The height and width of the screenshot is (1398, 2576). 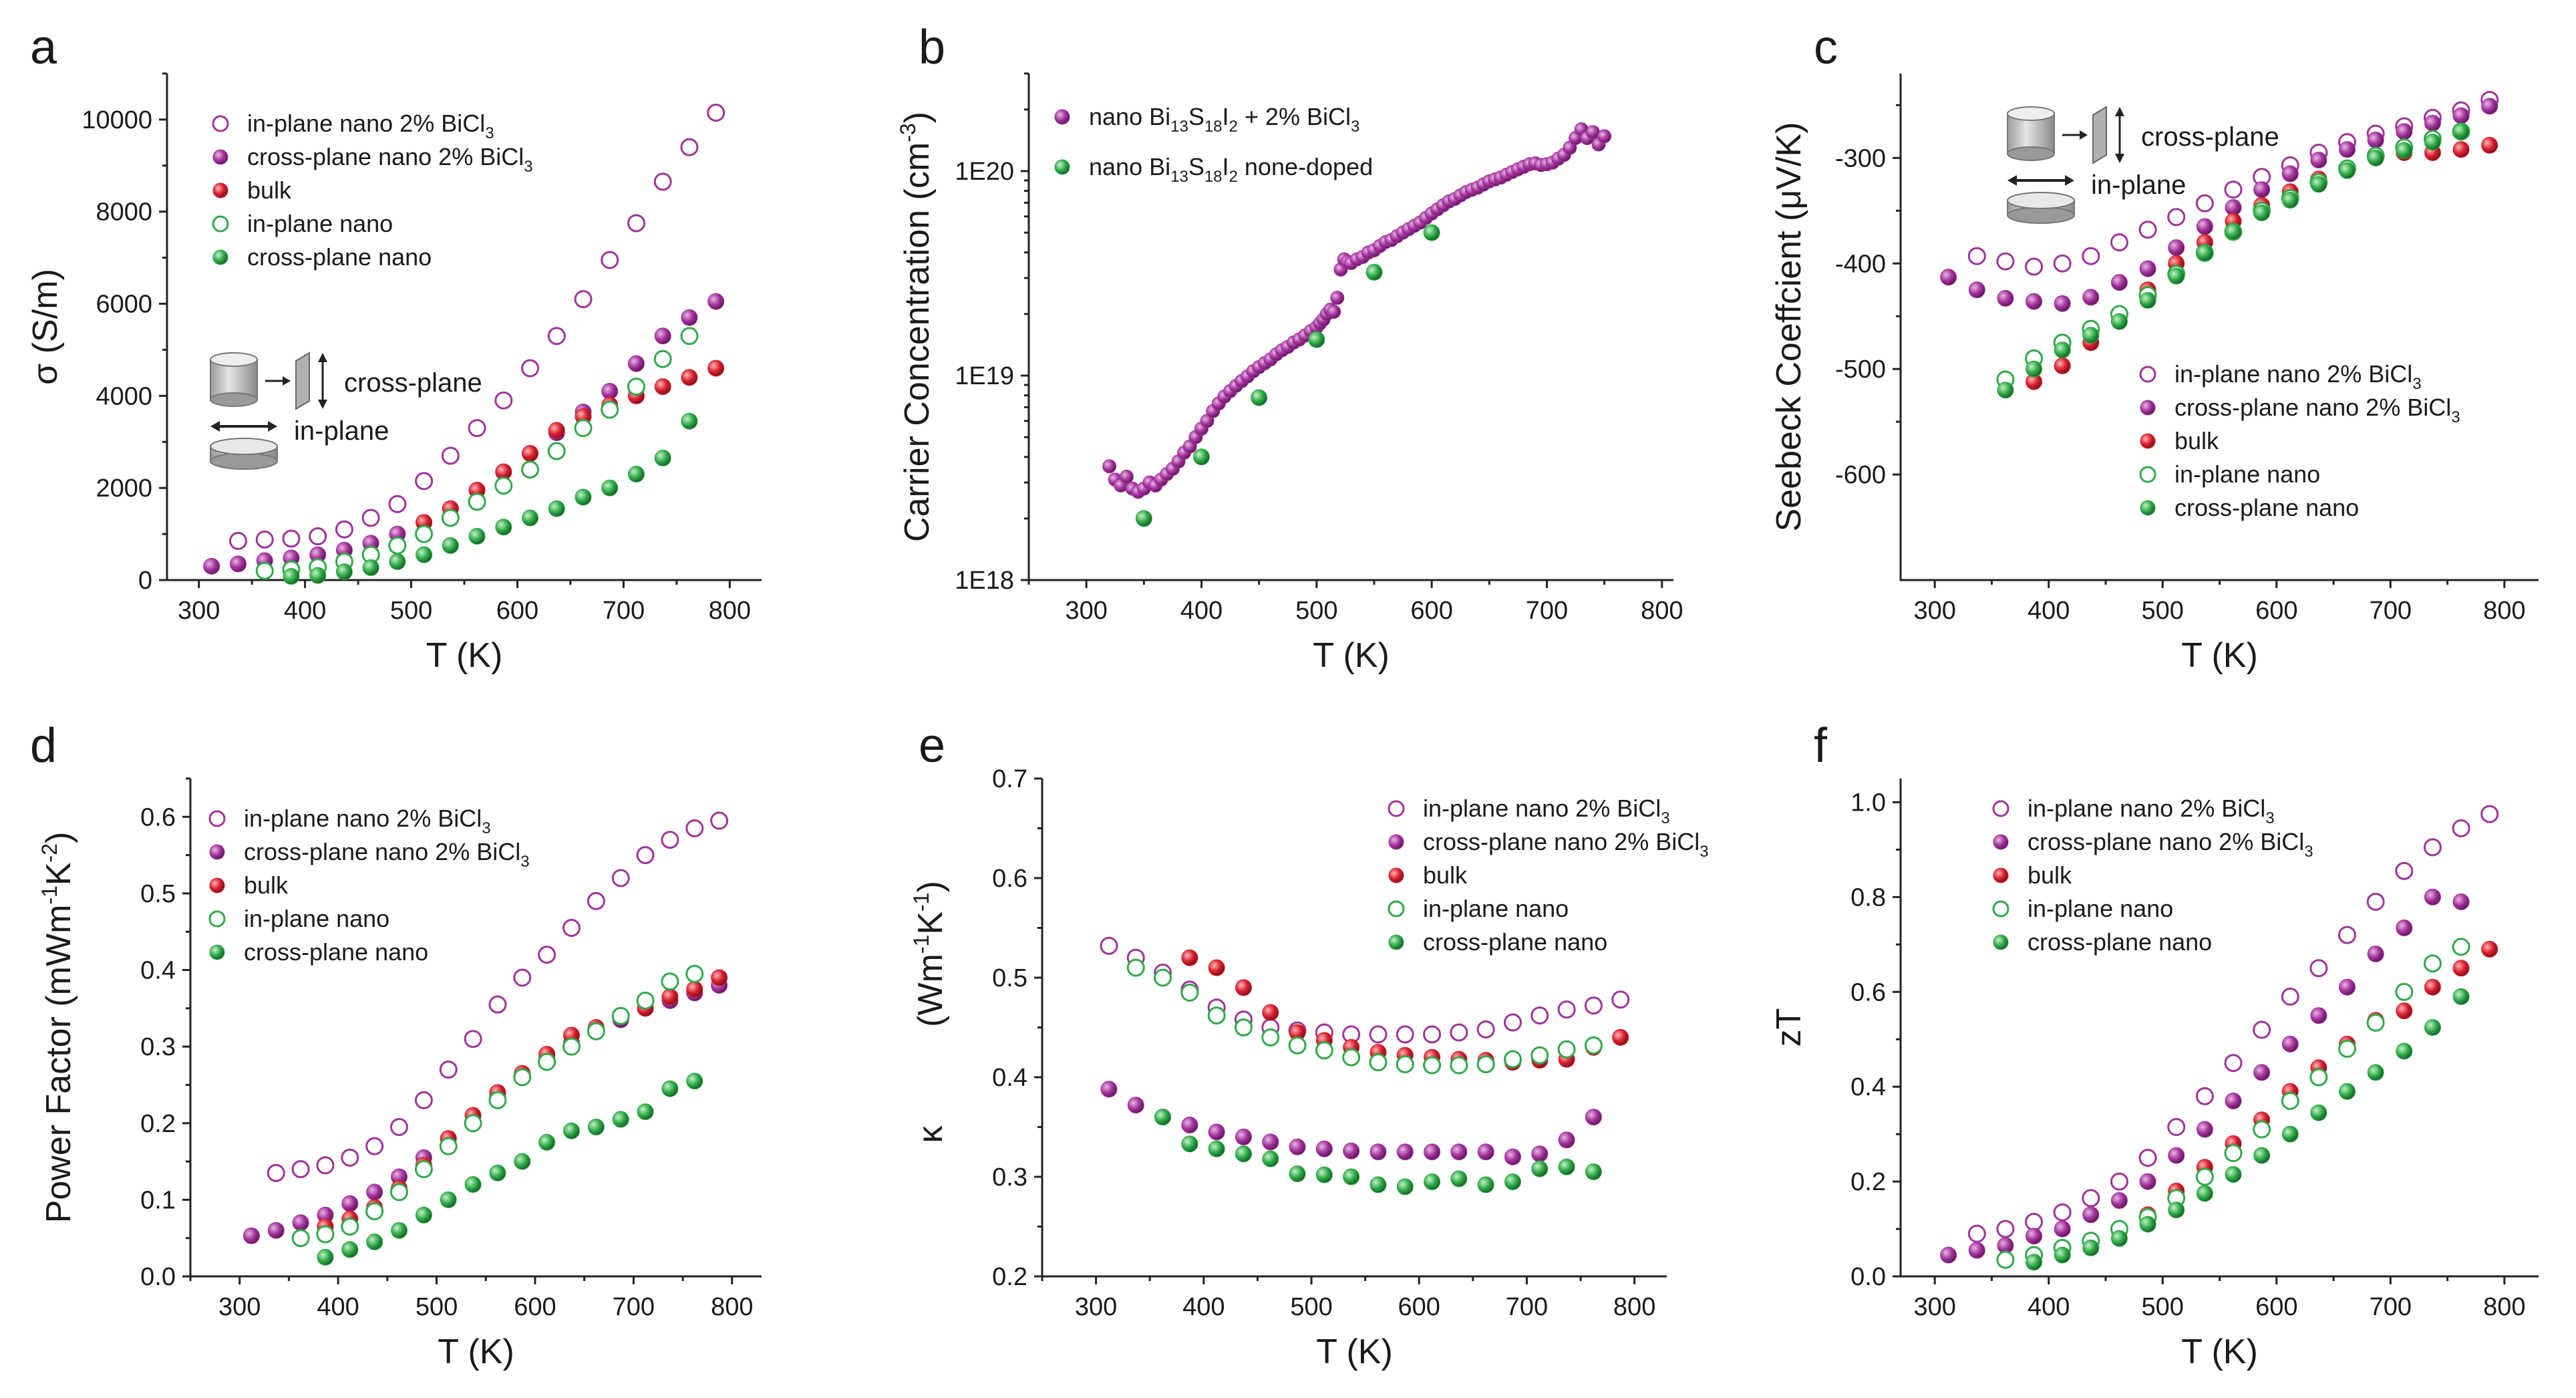 I want to click on panel-letter: c, so click(x=1826, y=47).